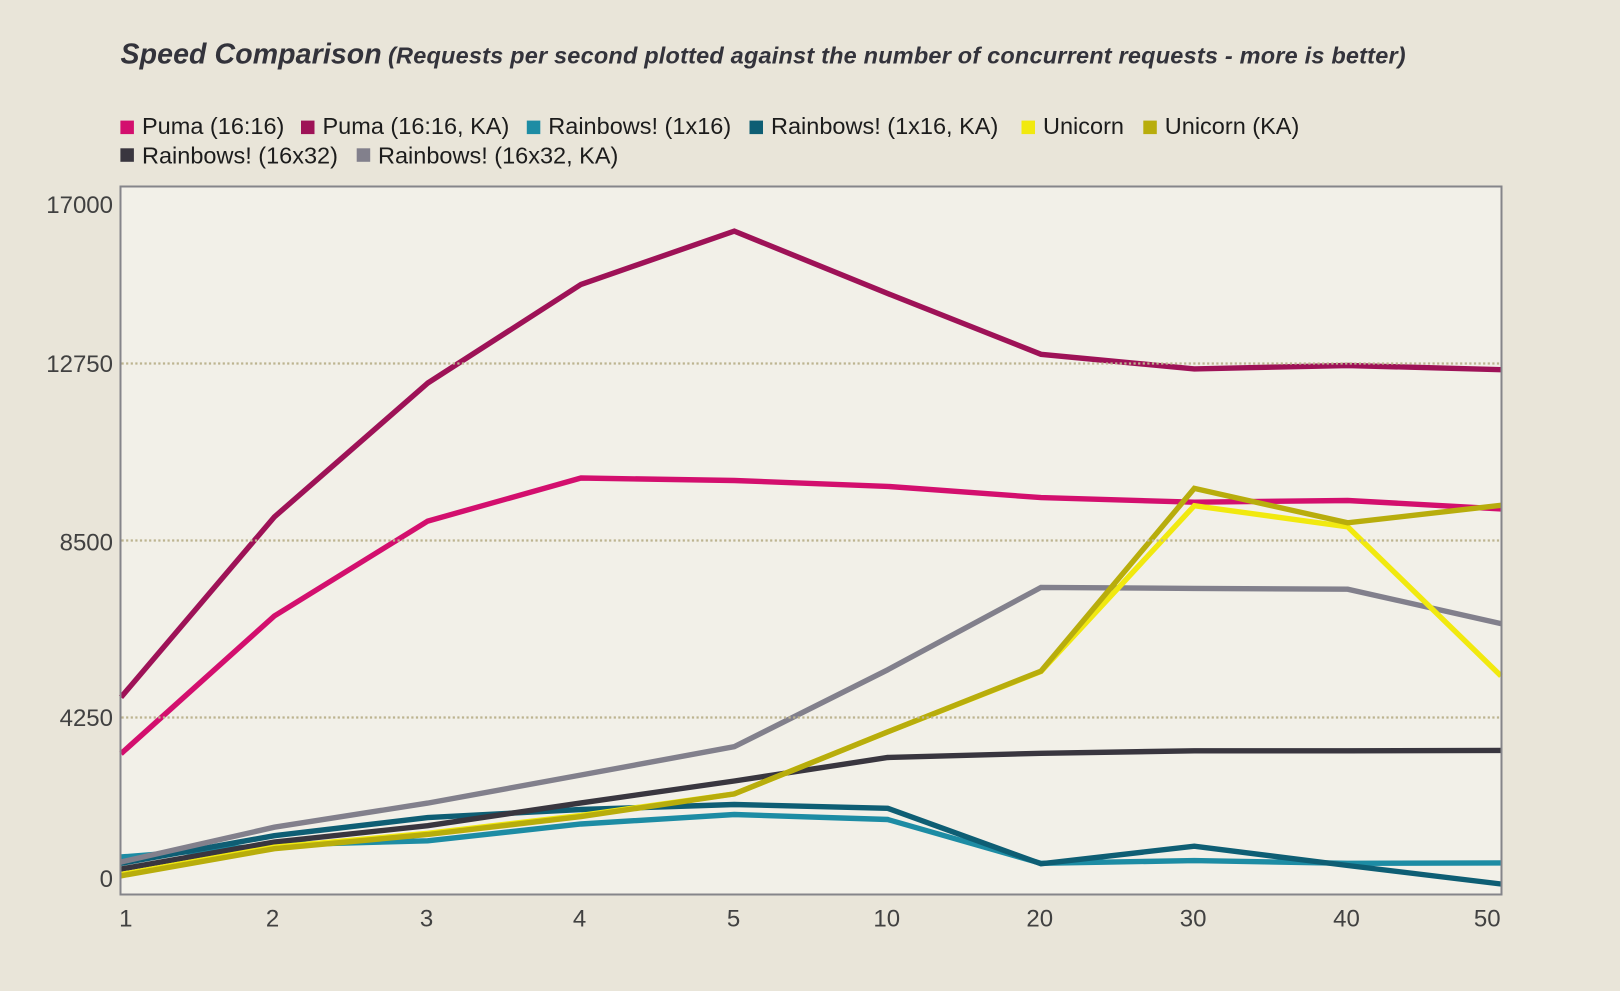  Describe the element at coordinates (579, 919) in the screenshot. I see `svg-text: 4` at that location.